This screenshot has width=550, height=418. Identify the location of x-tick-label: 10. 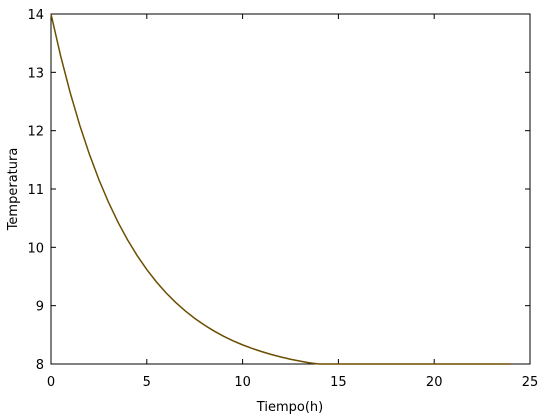
(242, 382).